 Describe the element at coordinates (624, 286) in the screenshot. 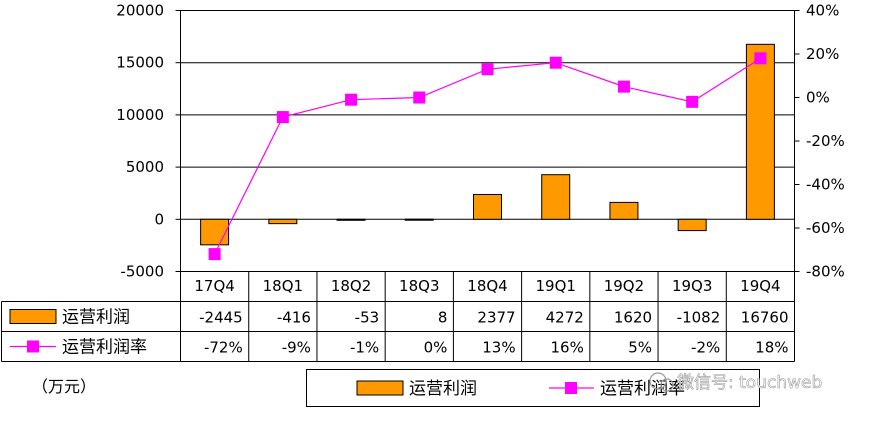

I see `category-label: 19Q2` at that location.